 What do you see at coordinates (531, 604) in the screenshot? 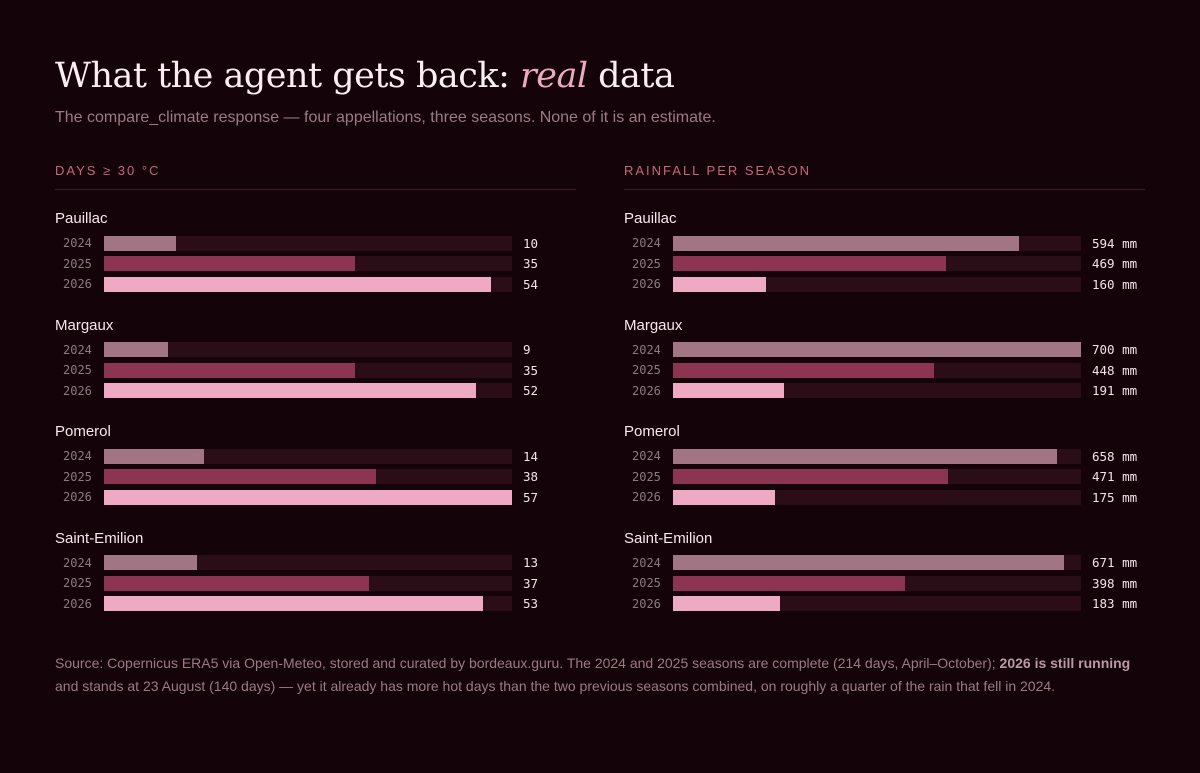
I see `bar-value: 53` at bounding box center [531, 604].